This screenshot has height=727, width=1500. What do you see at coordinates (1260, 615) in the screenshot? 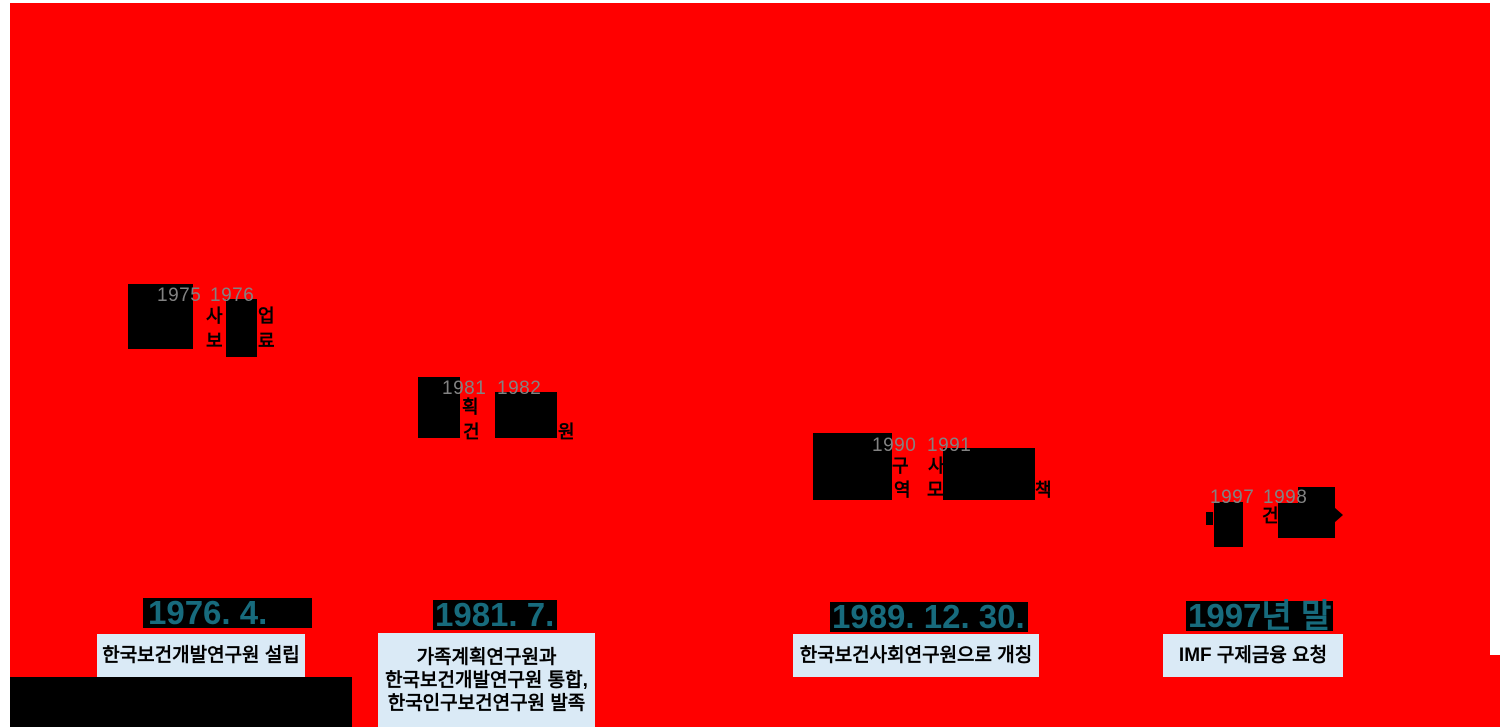
I see `milestone-date: 1997년 말` at bounding box center [1260, 615].